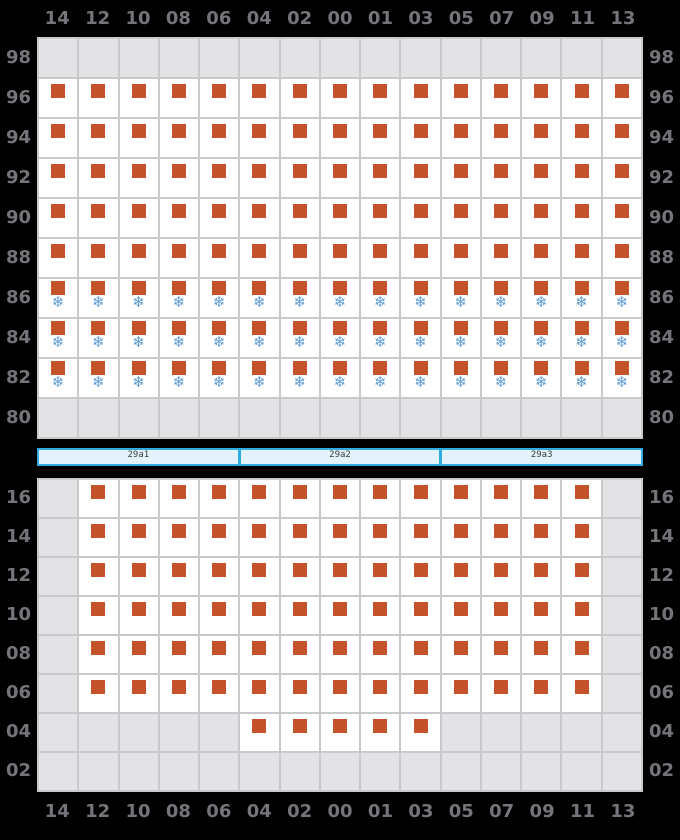  Describe the element at coordinates (219, 498) in the screenshot. I see `cell-16-06-available-berth` at that location.